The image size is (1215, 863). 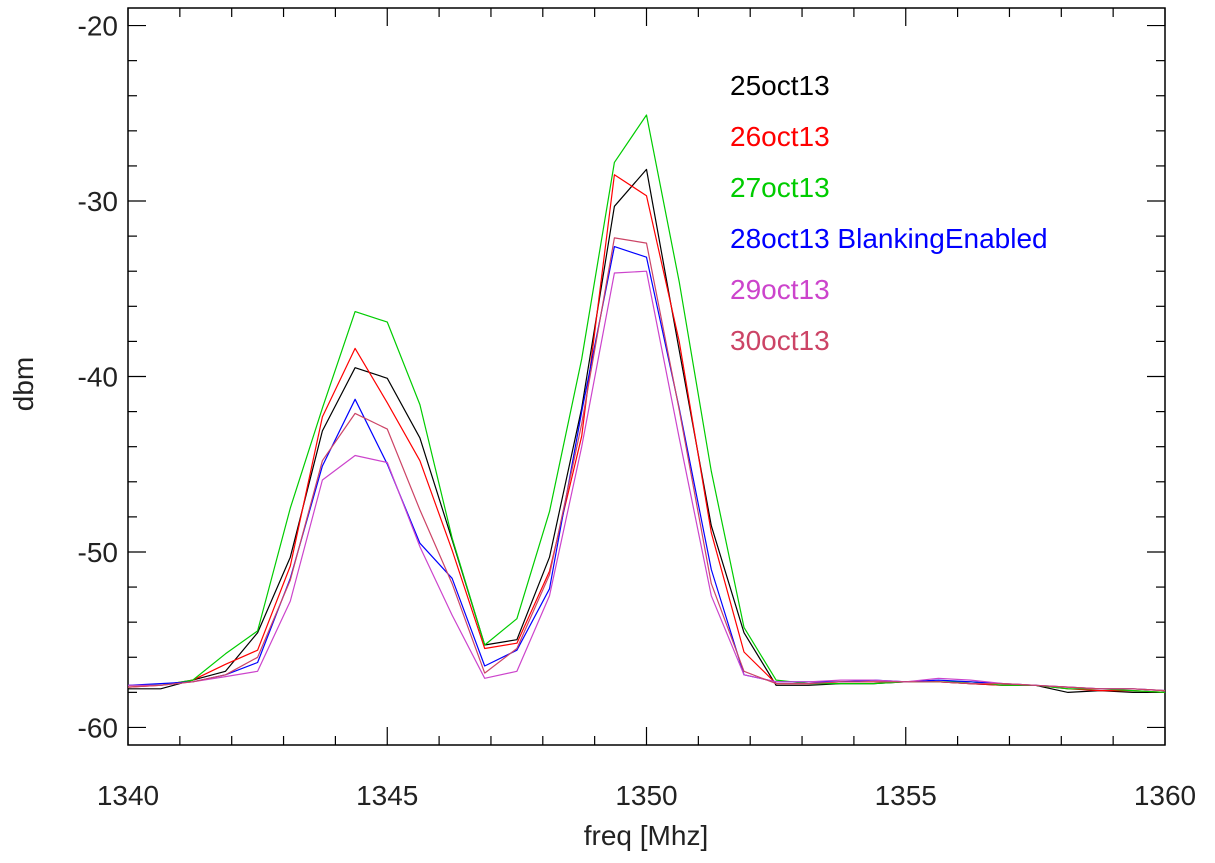 What do you see at coordinates (780, 187) in the screenshot?
I see `legend-entry-3: 27oct13` at bounding box center [780, 187].